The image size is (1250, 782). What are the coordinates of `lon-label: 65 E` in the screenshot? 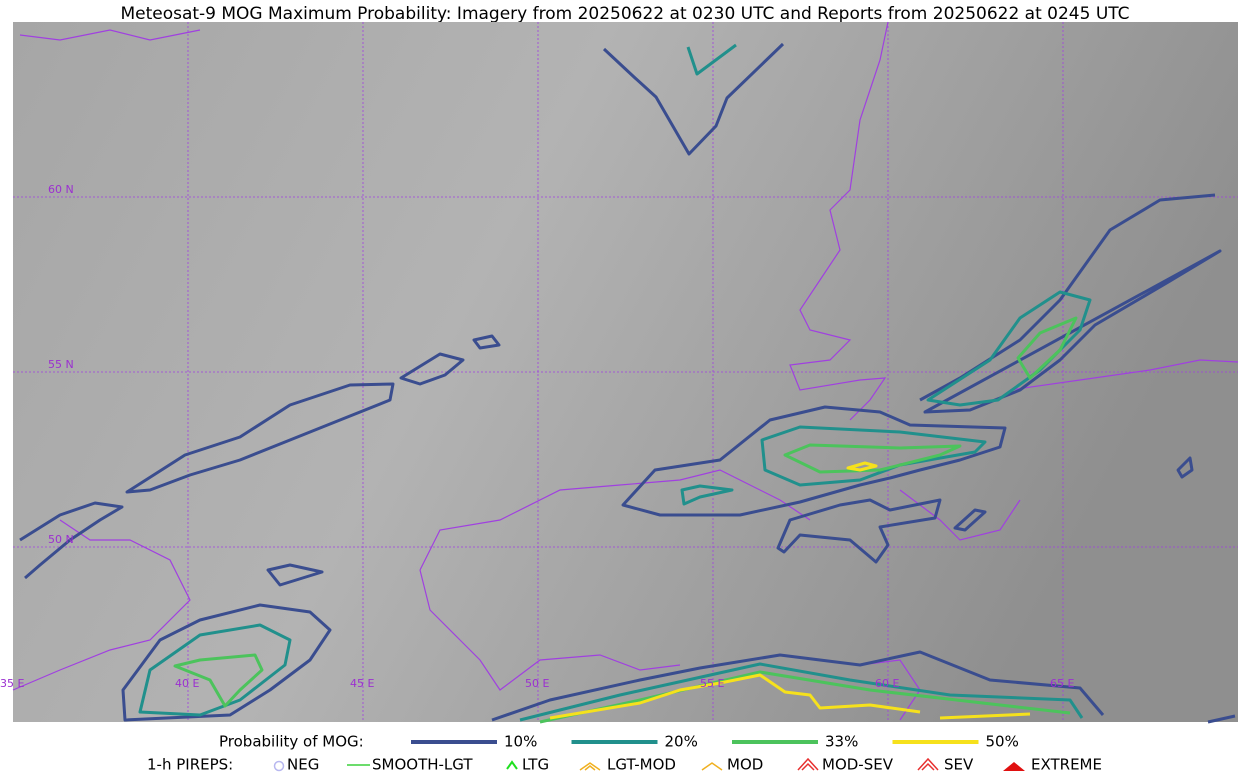 It's located at (1062, 683).